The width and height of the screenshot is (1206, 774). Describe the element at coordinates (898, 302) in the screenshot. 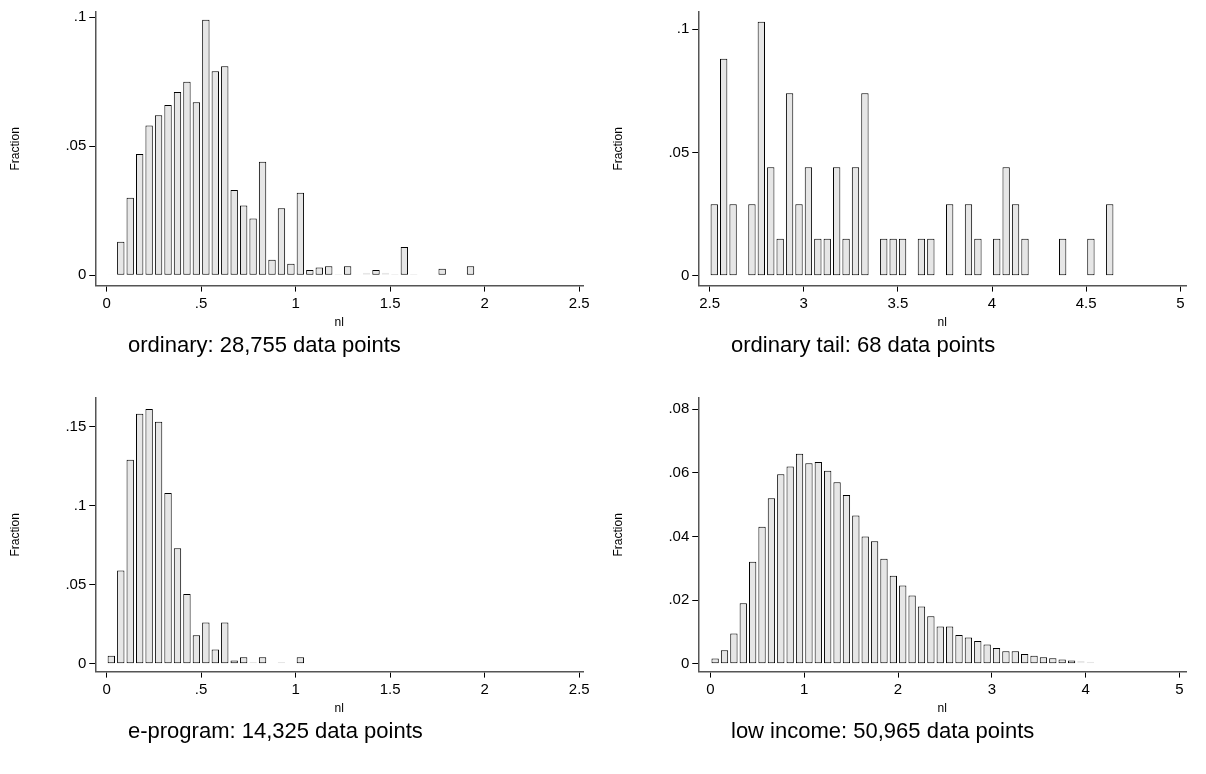

I see `x-tick-label: 3.5` at that location.